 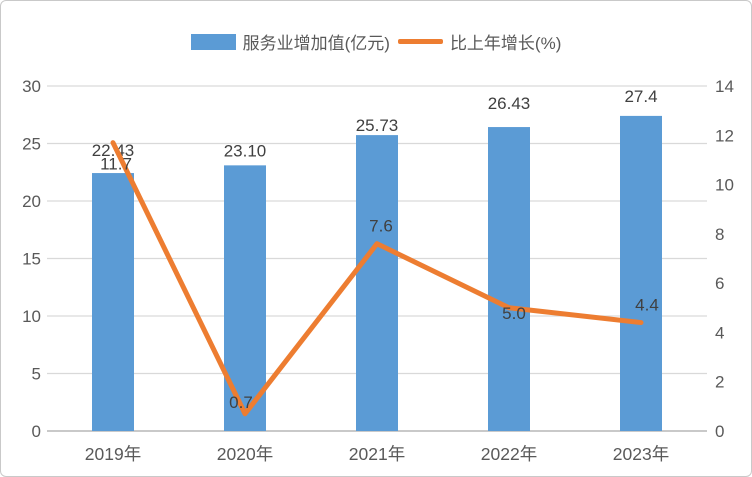 I want to click on line-data-label: 0.7, so click(x=241, y=402).